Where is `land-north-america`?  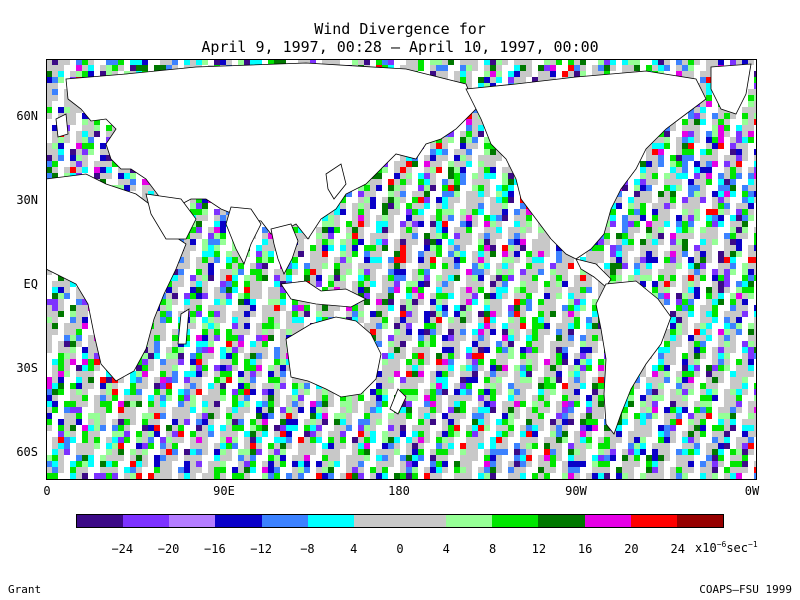
land-north-america is located at coordinates (586, 165).